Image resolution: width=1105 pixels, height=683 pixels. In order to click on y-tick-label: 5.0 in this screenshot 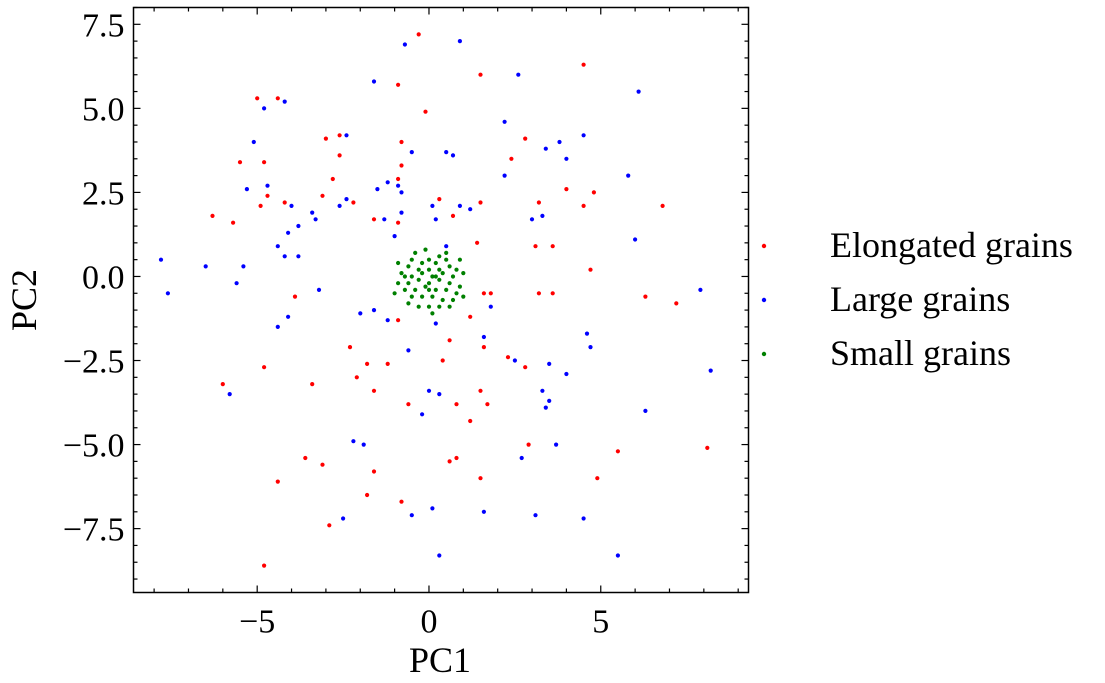, I will do `click(103, 109)`.